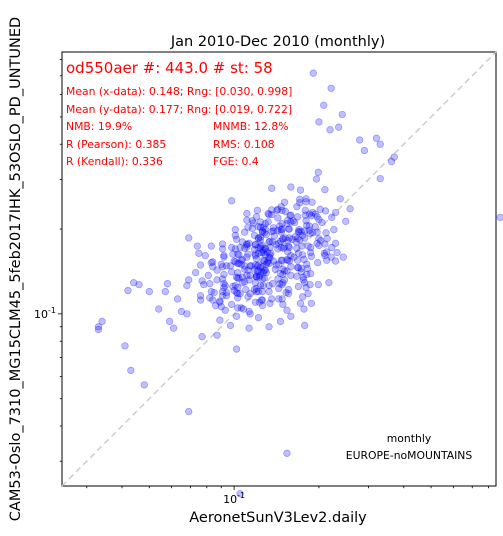  What do you see at coordinates (409, 438) in the screenshot?
I see `annotation-frequency: monthly` at bounding box center [409, 438].